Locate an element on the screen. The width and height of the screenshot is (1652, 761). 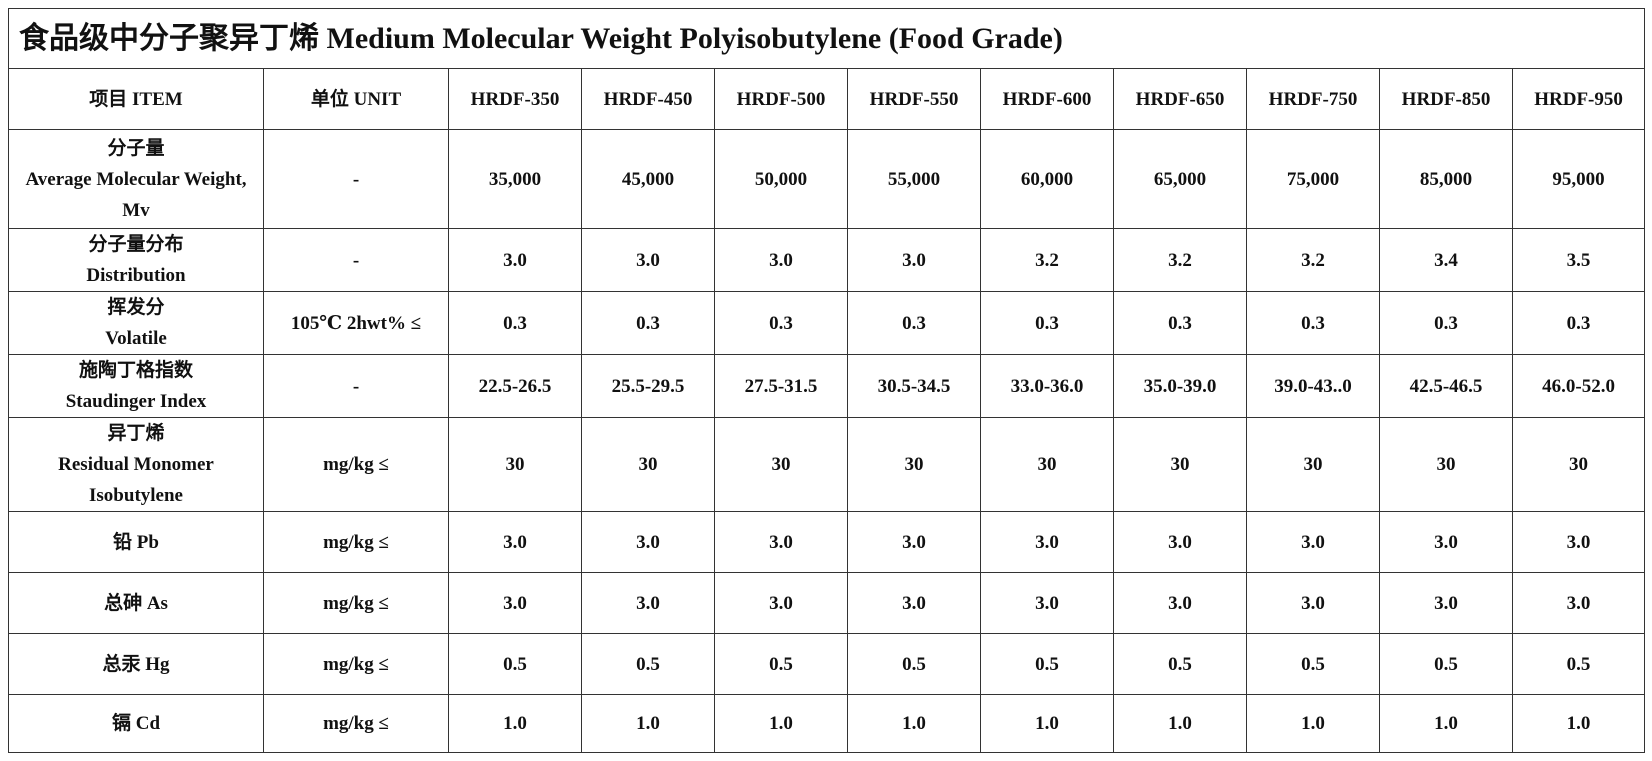
header-cell: HRDF-450 is located at coordinates (648, 99).